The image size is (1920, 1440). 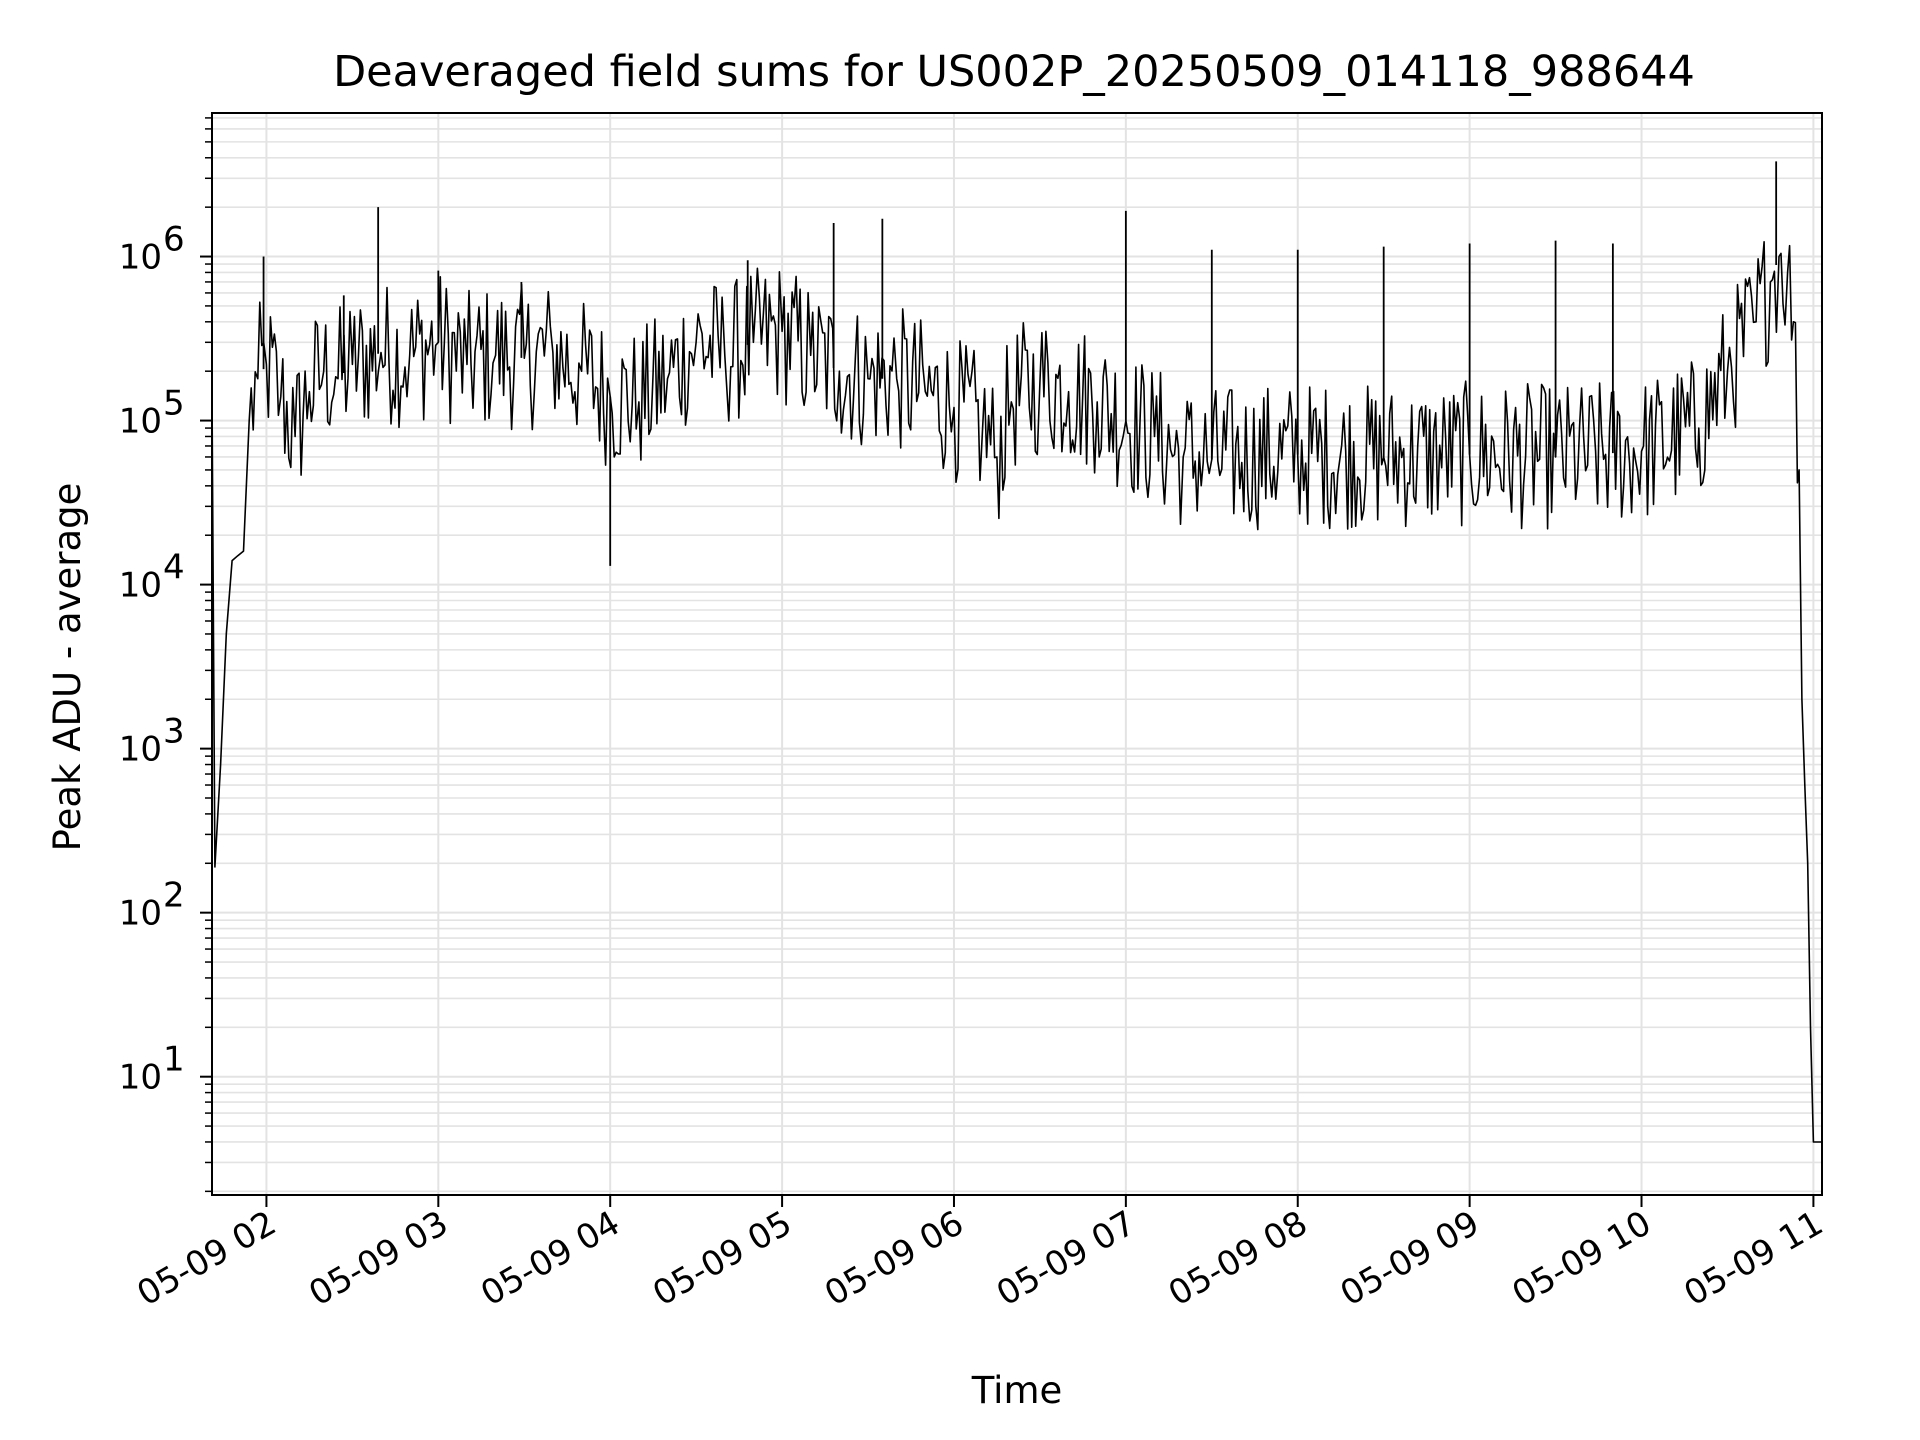 What do you see at coordinates (174, 240) in the screenshot?
I see `y-tick-exponent: 6` at bounding box center [174, 240].